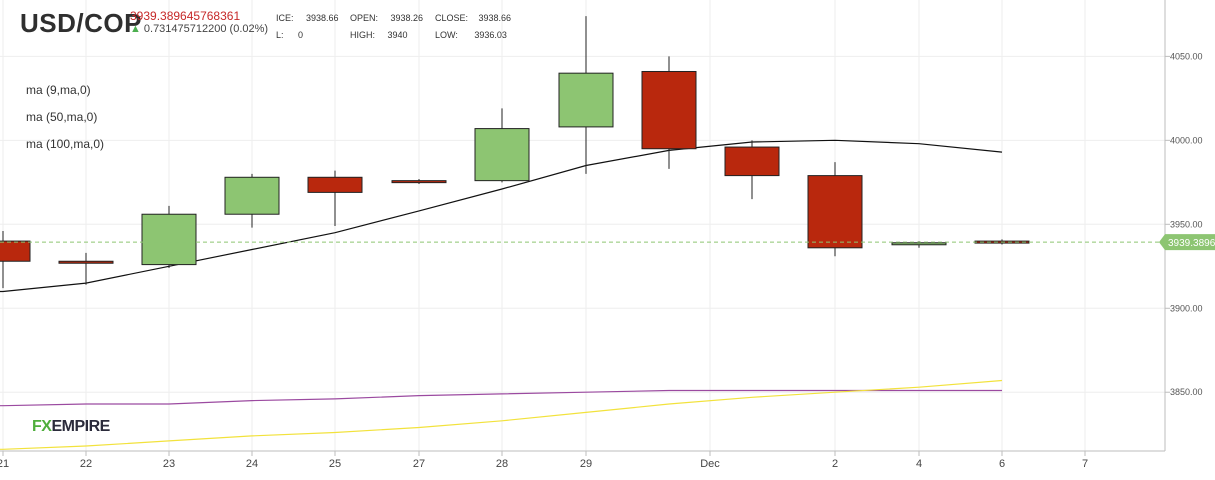 The image size is (1215, 480). I want to click on x-tick-label: Dec, so click(710, 464).